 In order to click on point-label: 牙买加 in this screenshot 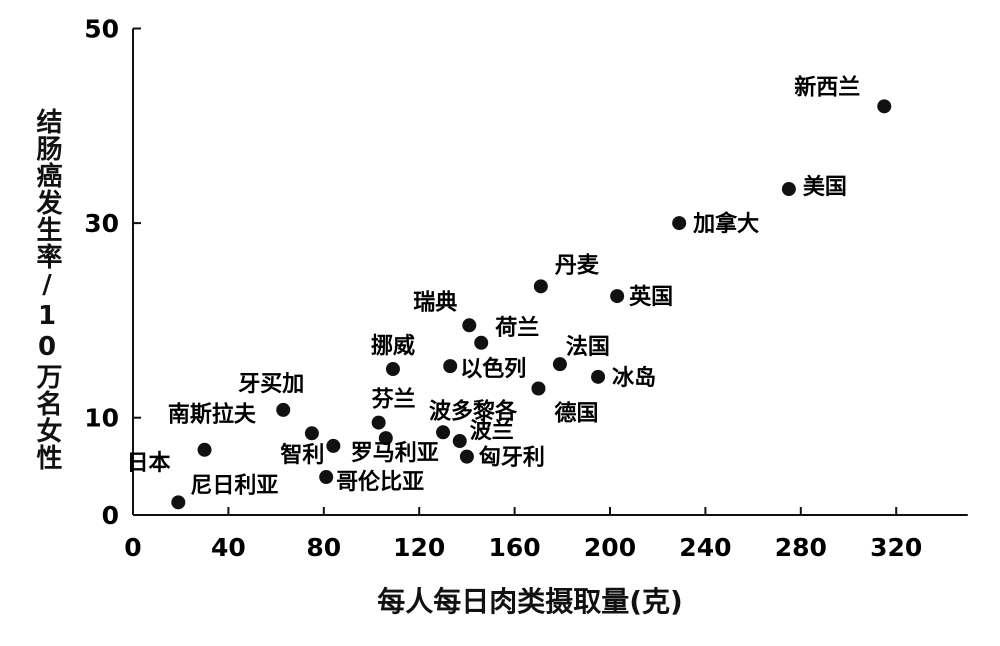, I will do `click(271, 384)`.